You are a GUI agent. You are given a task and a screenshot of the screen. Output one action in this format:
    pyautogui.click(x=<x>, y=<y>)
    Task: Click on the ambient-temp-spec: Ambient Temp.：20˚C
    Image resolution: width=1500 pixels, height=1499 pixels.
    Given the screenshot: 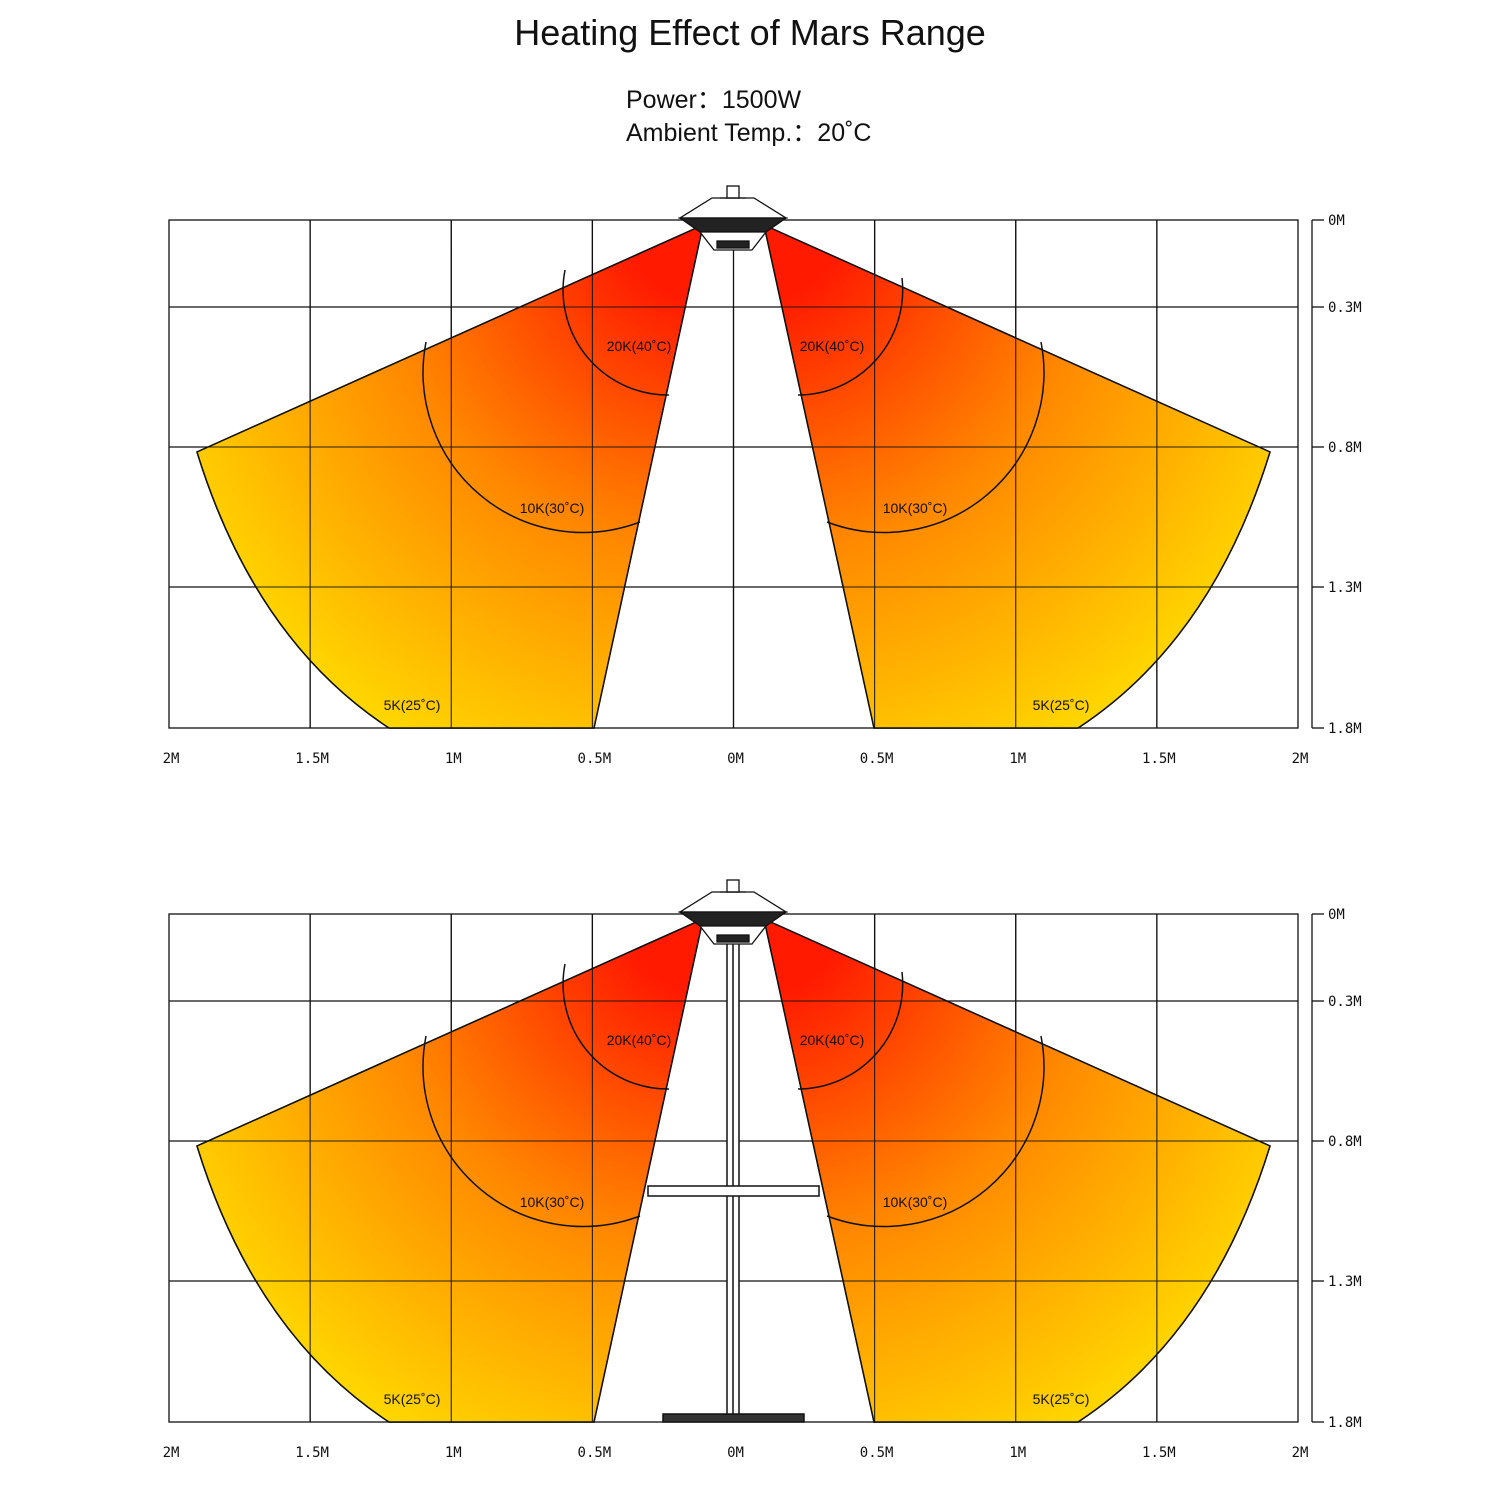 What is the action you would take?
    pyautogui.click(x=749, y=133)
    